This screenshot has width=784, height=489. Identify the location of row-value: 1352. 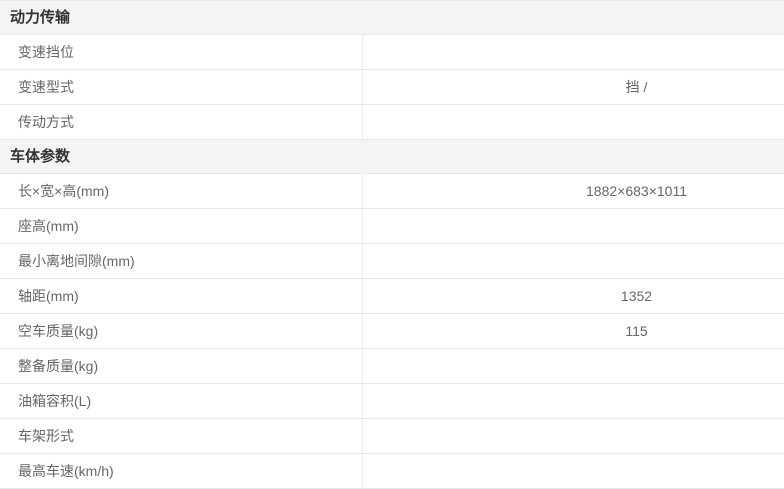
(573, 296).